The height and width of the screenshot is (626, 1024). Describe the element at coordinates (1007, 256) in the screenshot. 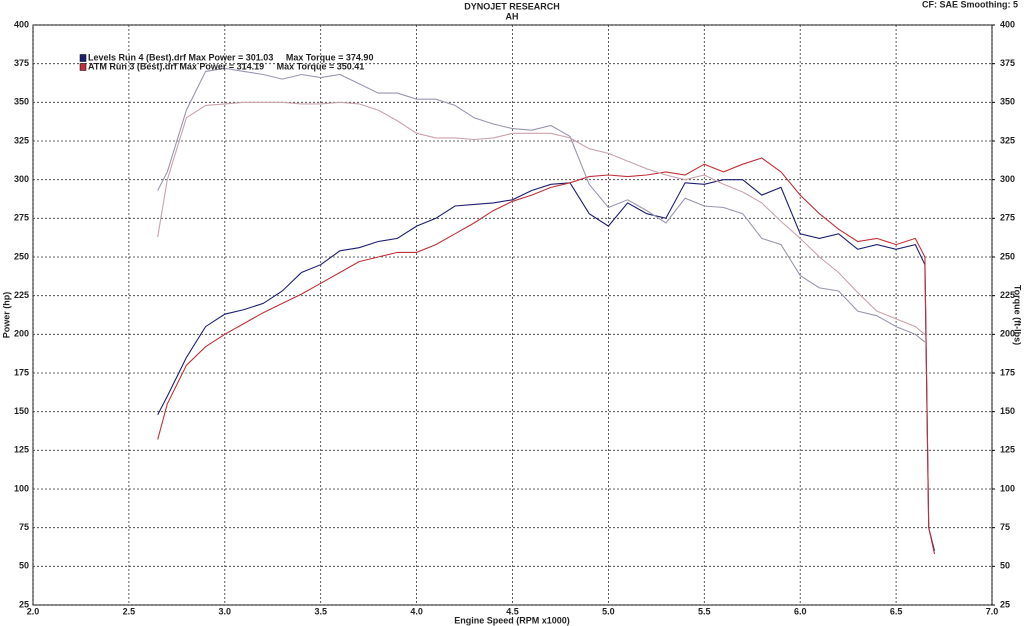

I see `y2-tick-label: 250` at that location.